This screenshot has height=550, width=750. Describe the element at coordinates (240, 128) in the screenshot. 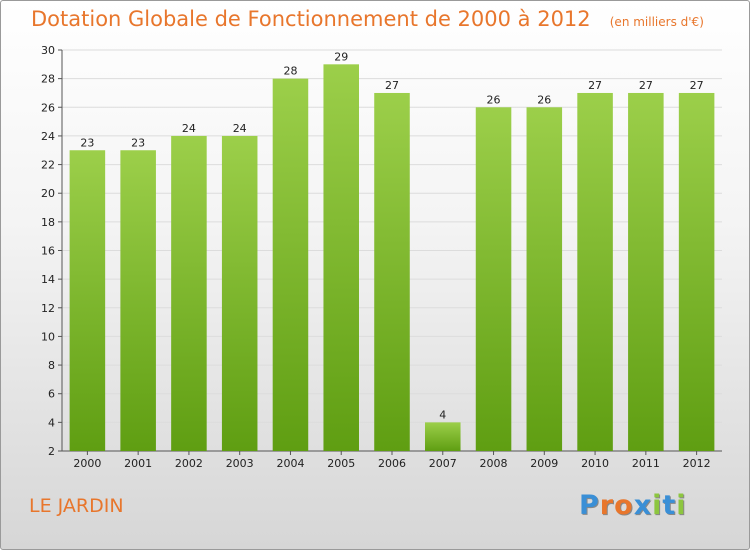

I see `value-label-2003: 24` at that location.